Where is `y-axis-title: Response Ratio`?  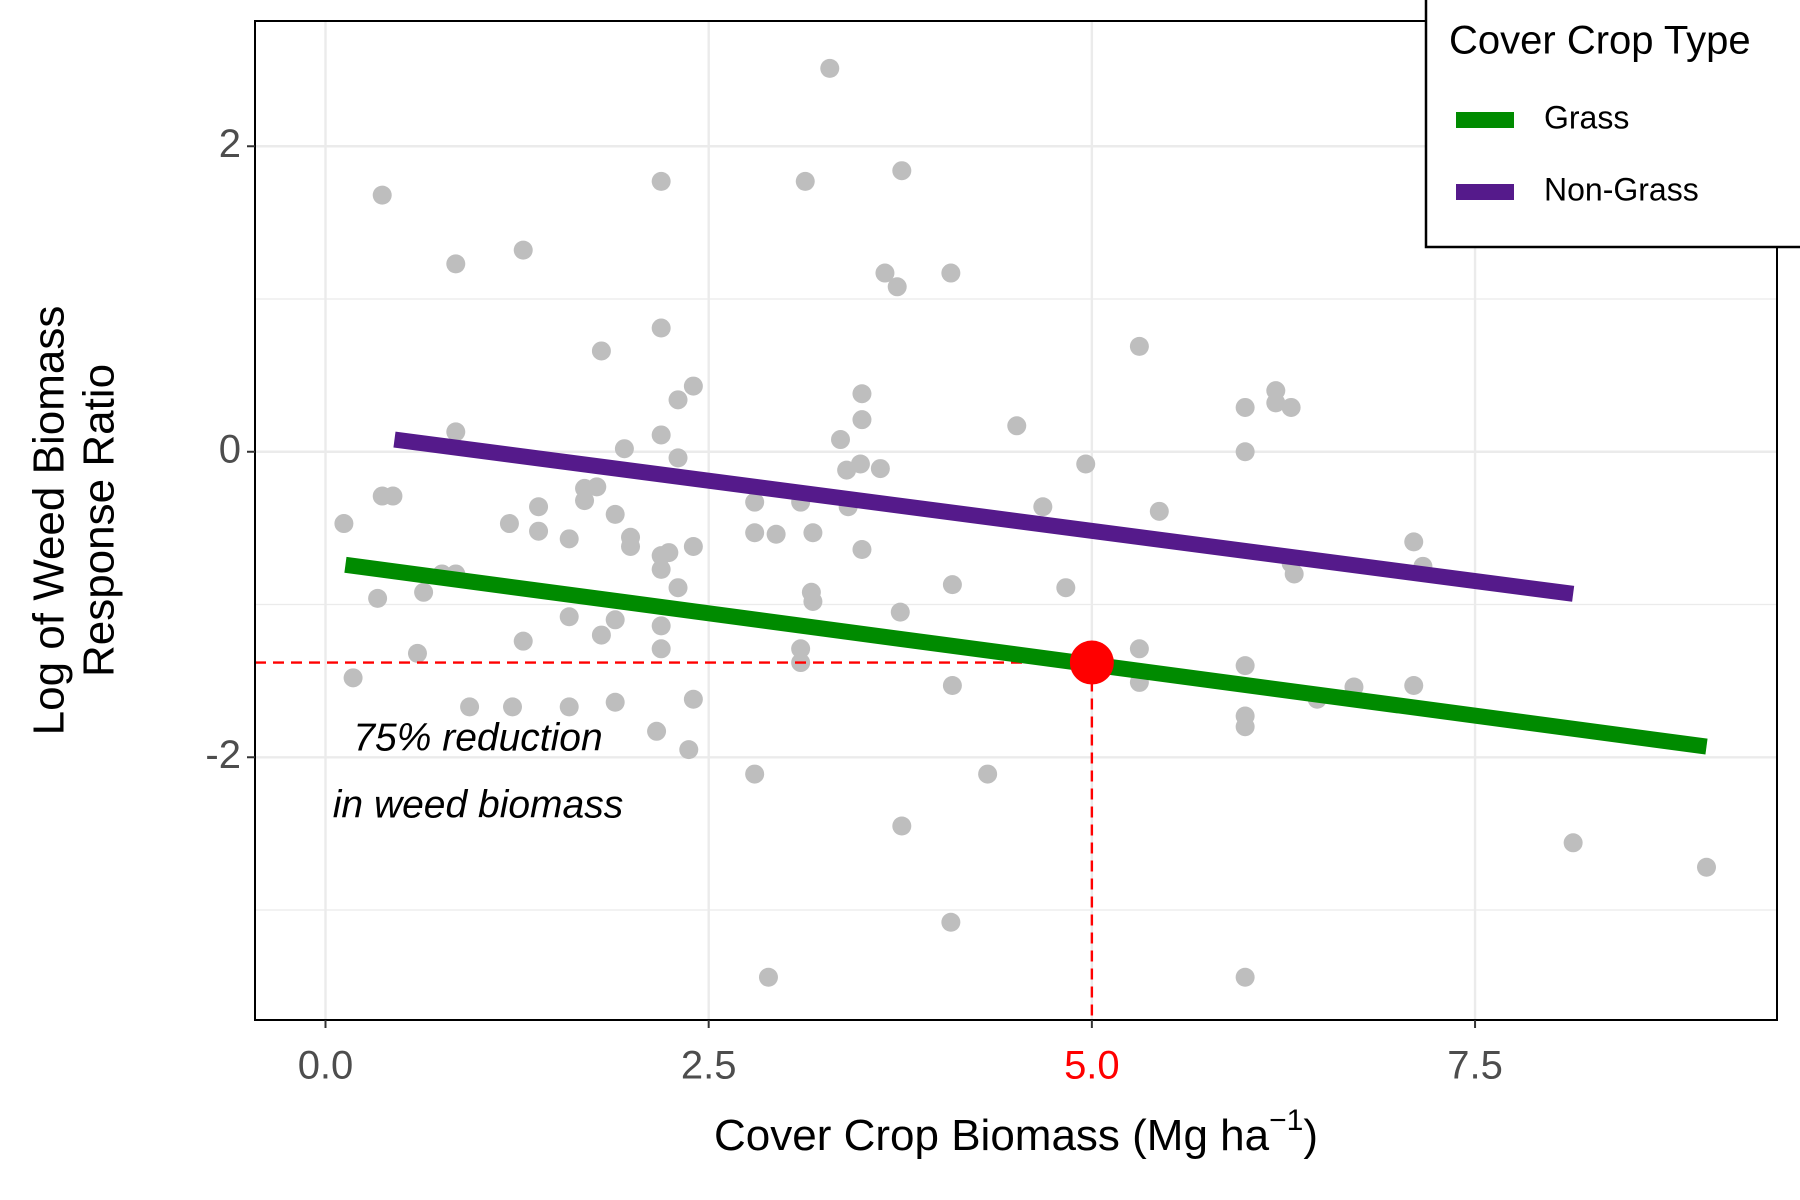 y-axis-title: Response Ratio is located at coordinates (99, 520).